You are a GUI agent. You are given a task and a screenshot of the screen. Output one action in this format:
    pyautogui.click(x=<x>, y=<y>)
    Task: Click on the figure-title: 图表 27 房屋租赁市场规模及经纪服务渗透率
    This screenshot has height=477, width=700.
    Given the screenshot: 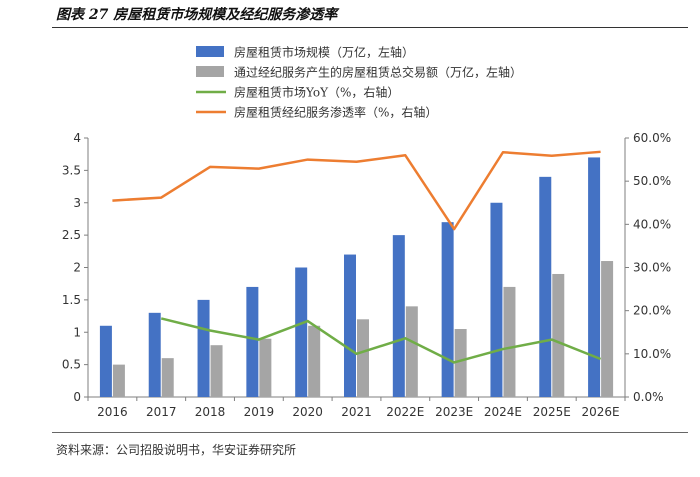 What is the action you would take?
    pyautogui.click(x=196, y=14)
    